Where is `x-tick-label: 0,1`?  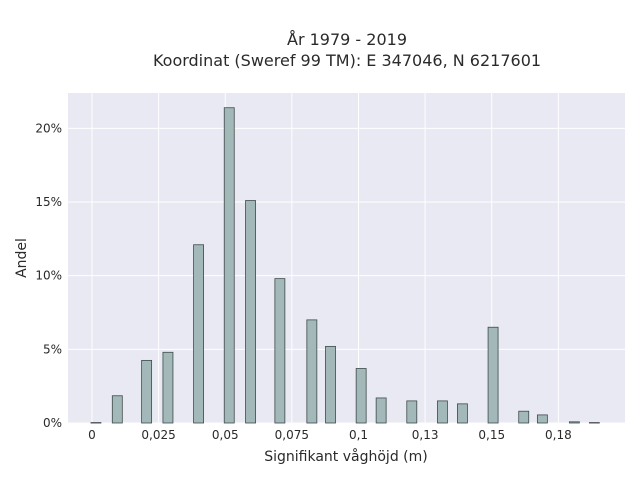
x-tick-label: 0,1 is located at coordinates (358, 435).